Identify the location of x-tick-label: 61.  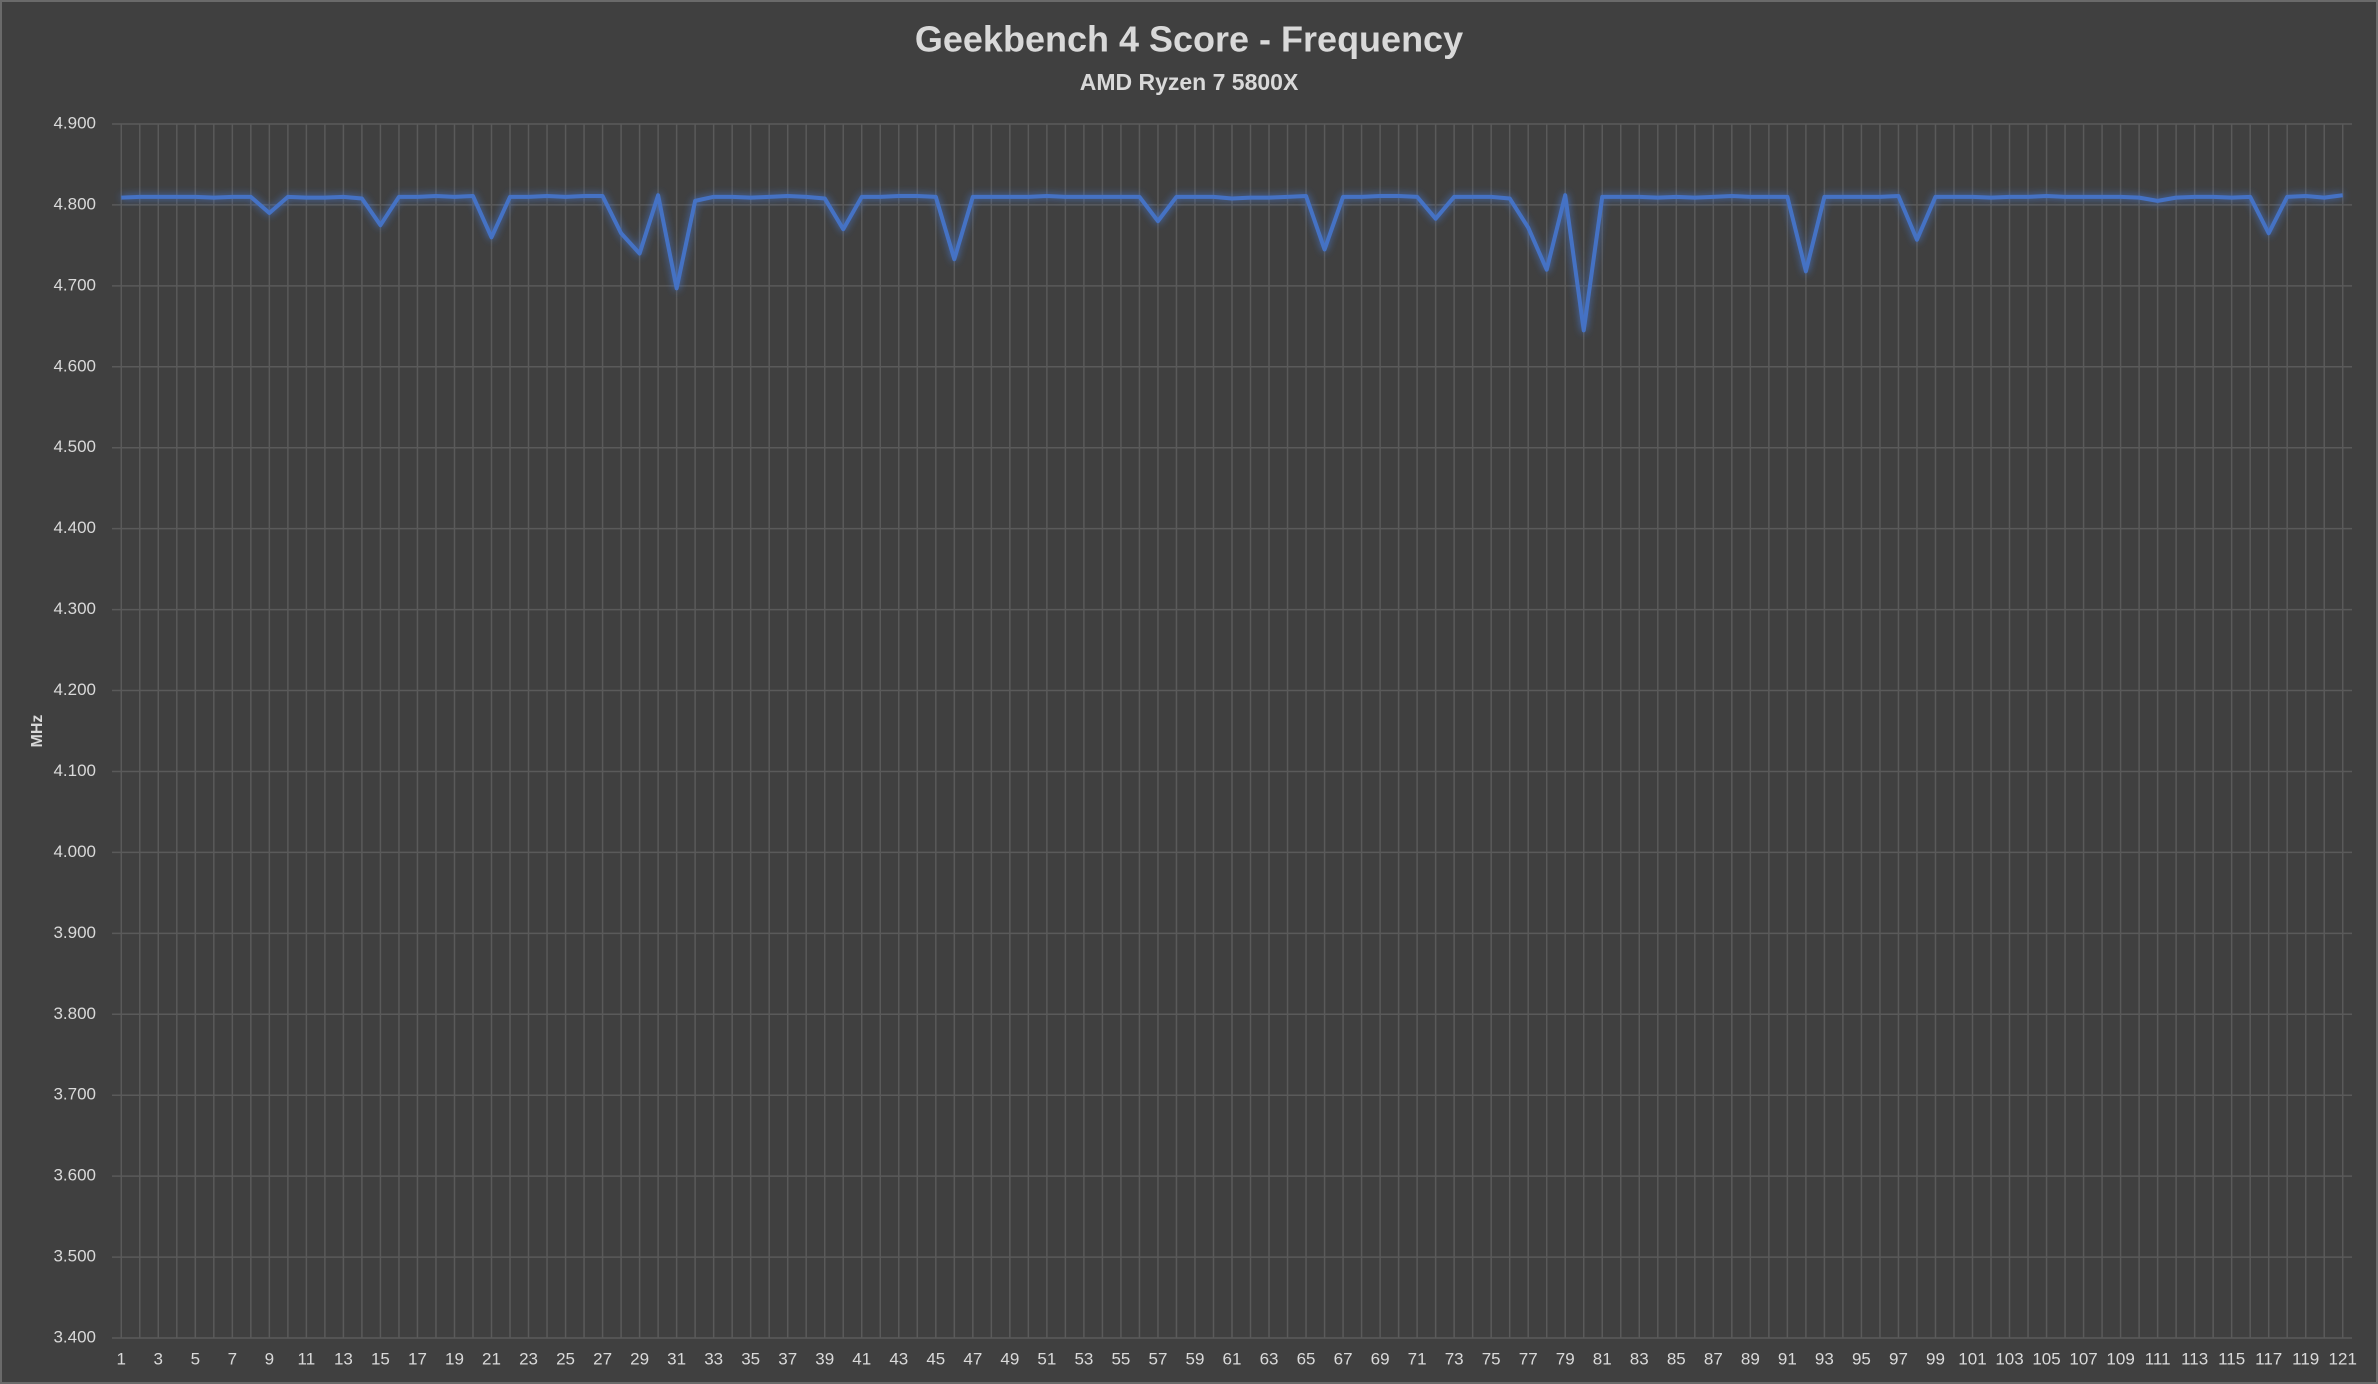
(1232, 1358).